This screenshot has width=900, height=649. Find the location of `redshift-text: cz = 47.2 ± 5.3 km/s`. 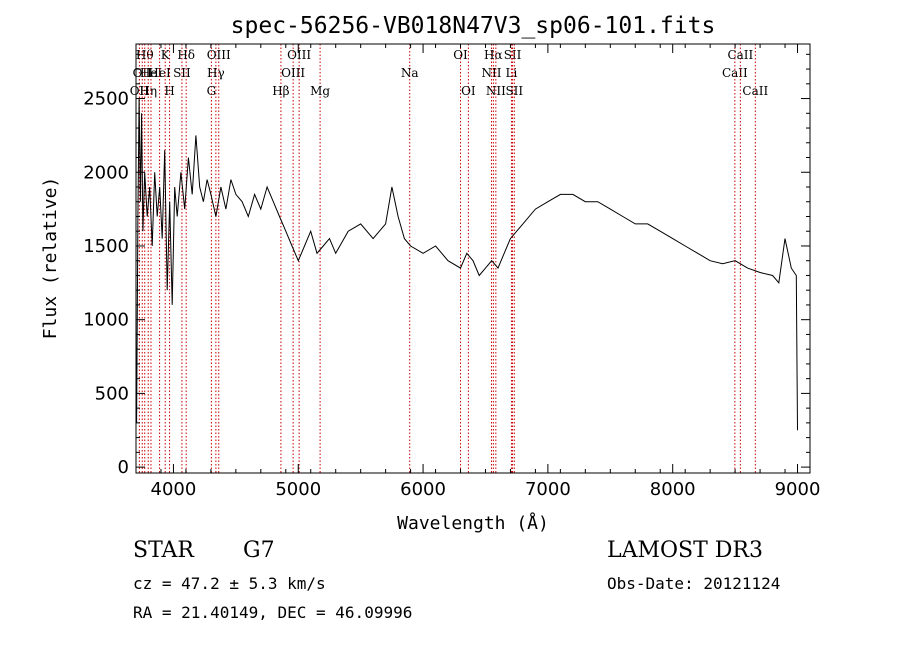

redshift-text: cz = 47.2 ± 5.3 km/s is located at coordinates (229, 583).